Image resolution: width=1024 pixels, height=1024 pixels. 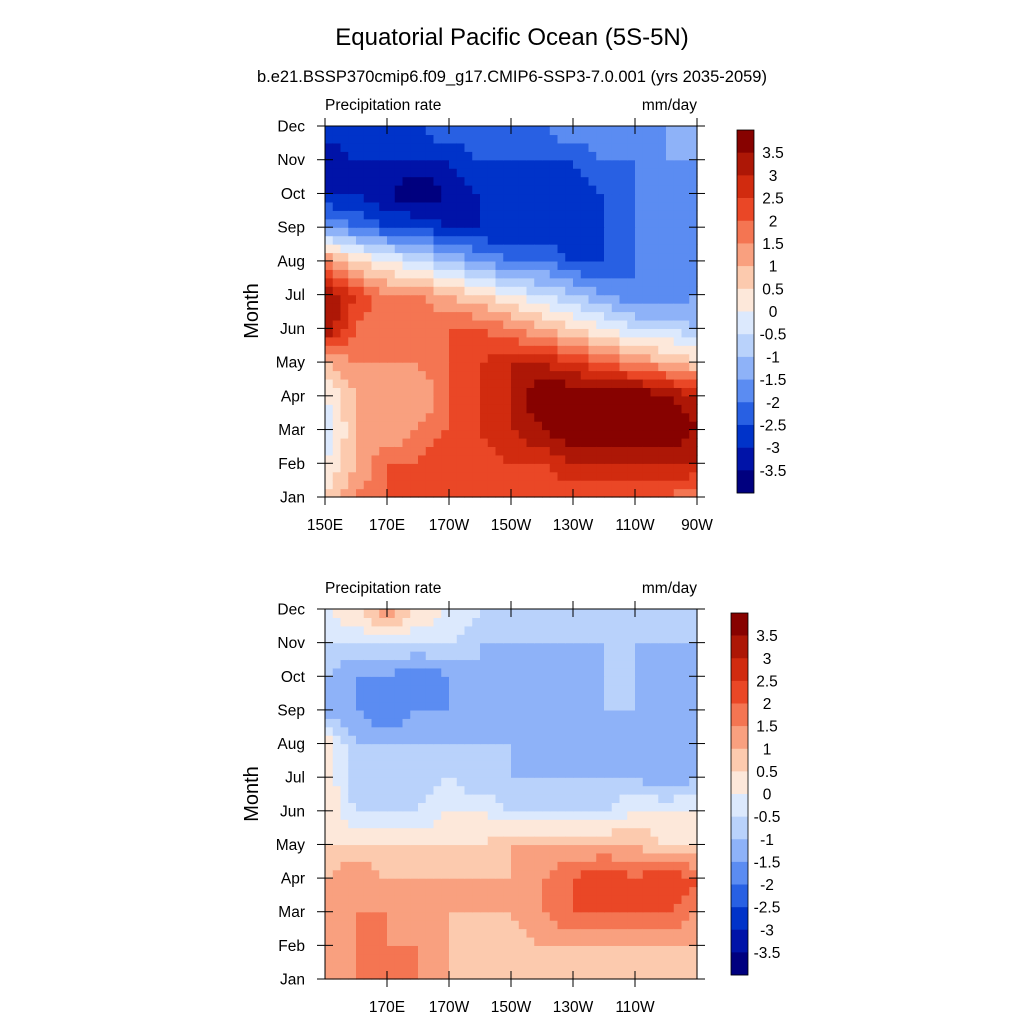 What do you see at coordinates (383, 105) in the screenshot?
I see `panel-left-label: Precipitation rate` at bounding box center [383, 105].